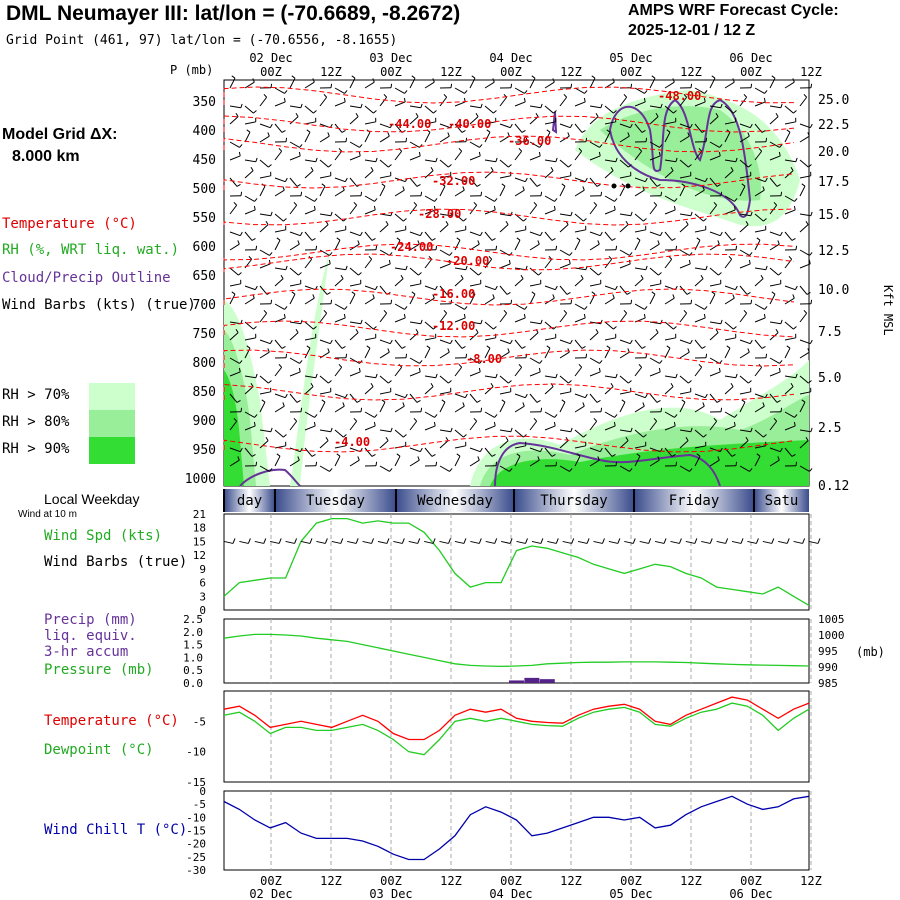 This screenshot has width=900, height=900. Describe the element at coordinates (630, 893) in the screenshot. I see `bottom-date-label: 05 Dec` at that location.